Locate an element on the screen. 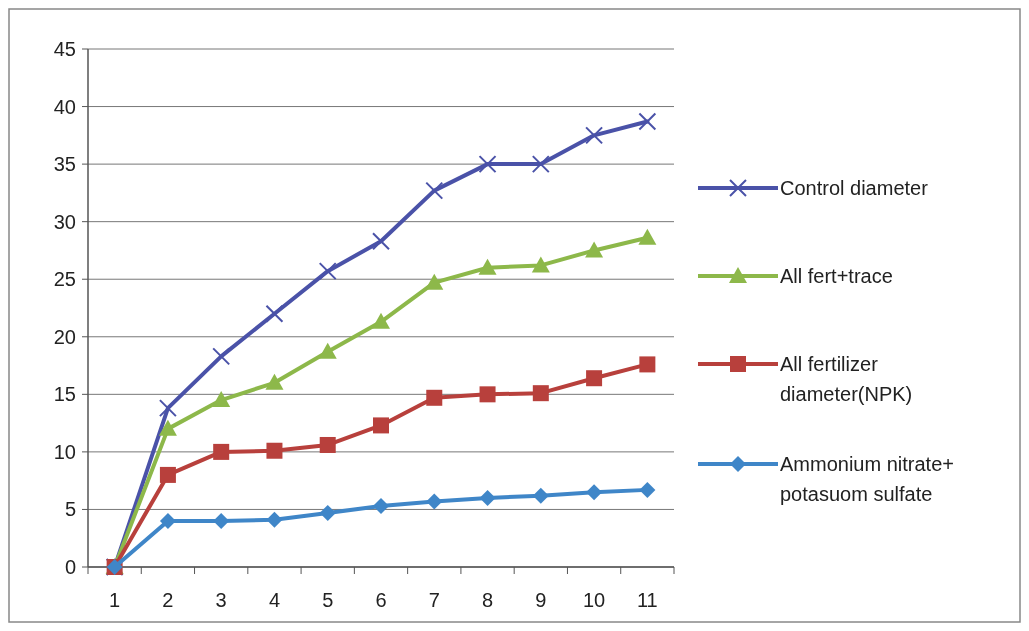 Image resolution: width=1029 pixels, height=631 pixels. y-tick-label: 25 is located at coordinates (64, 279).